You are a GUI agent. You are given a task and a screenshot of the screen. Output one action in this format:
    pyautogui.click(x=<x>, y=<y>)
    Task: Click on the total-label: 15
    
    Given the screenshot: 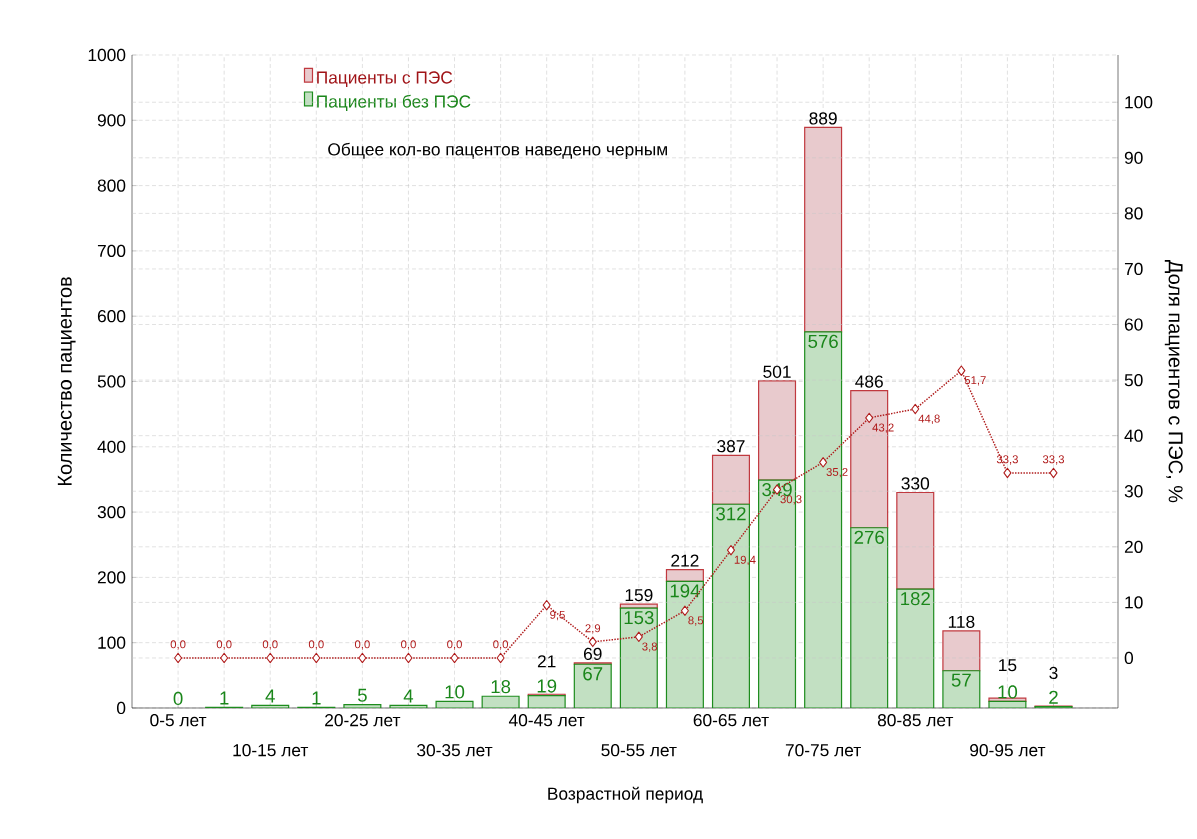 What is the action you would take?
    pyautogui.click(x=1008, y=665)
    